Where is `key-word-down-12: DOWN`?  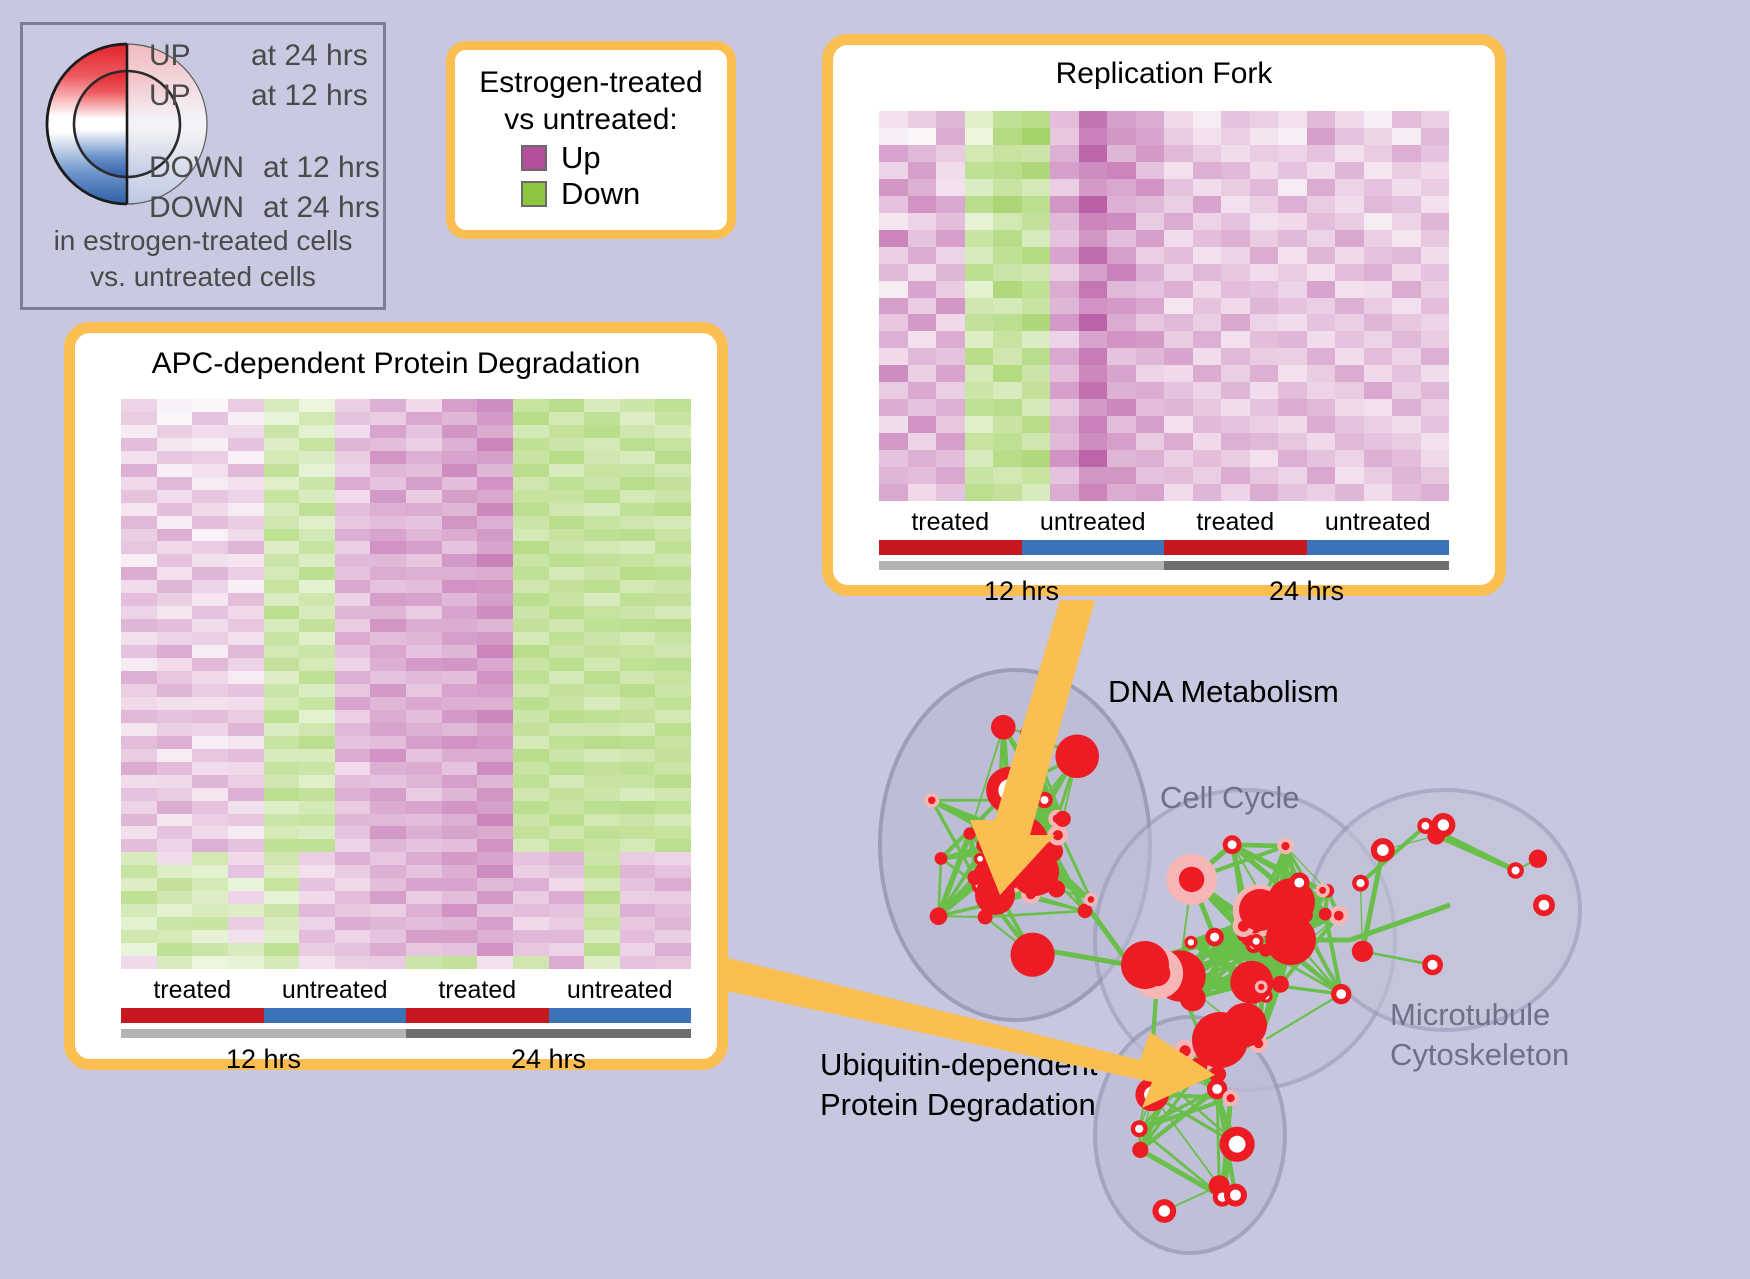 key-word-down-12: DOWN is located at coordinates (196, 167).